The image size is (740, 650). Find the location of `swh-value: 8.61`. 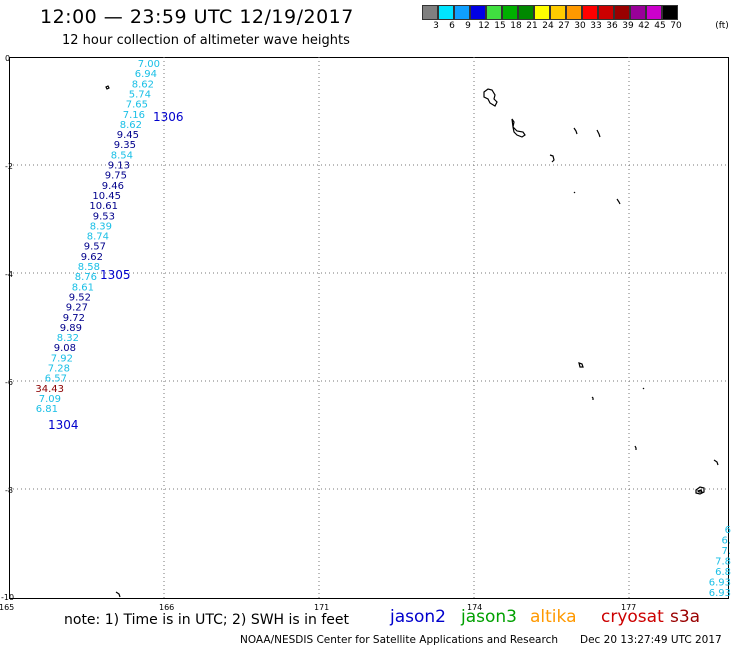

swh-value: 8.61 is located at coordinates (83, 287).